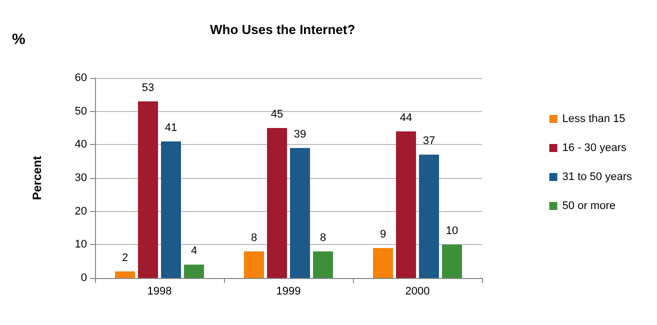  Describe the element at coordinates (406, 118) in the screenshot. I see `data-label: 44` at that location.